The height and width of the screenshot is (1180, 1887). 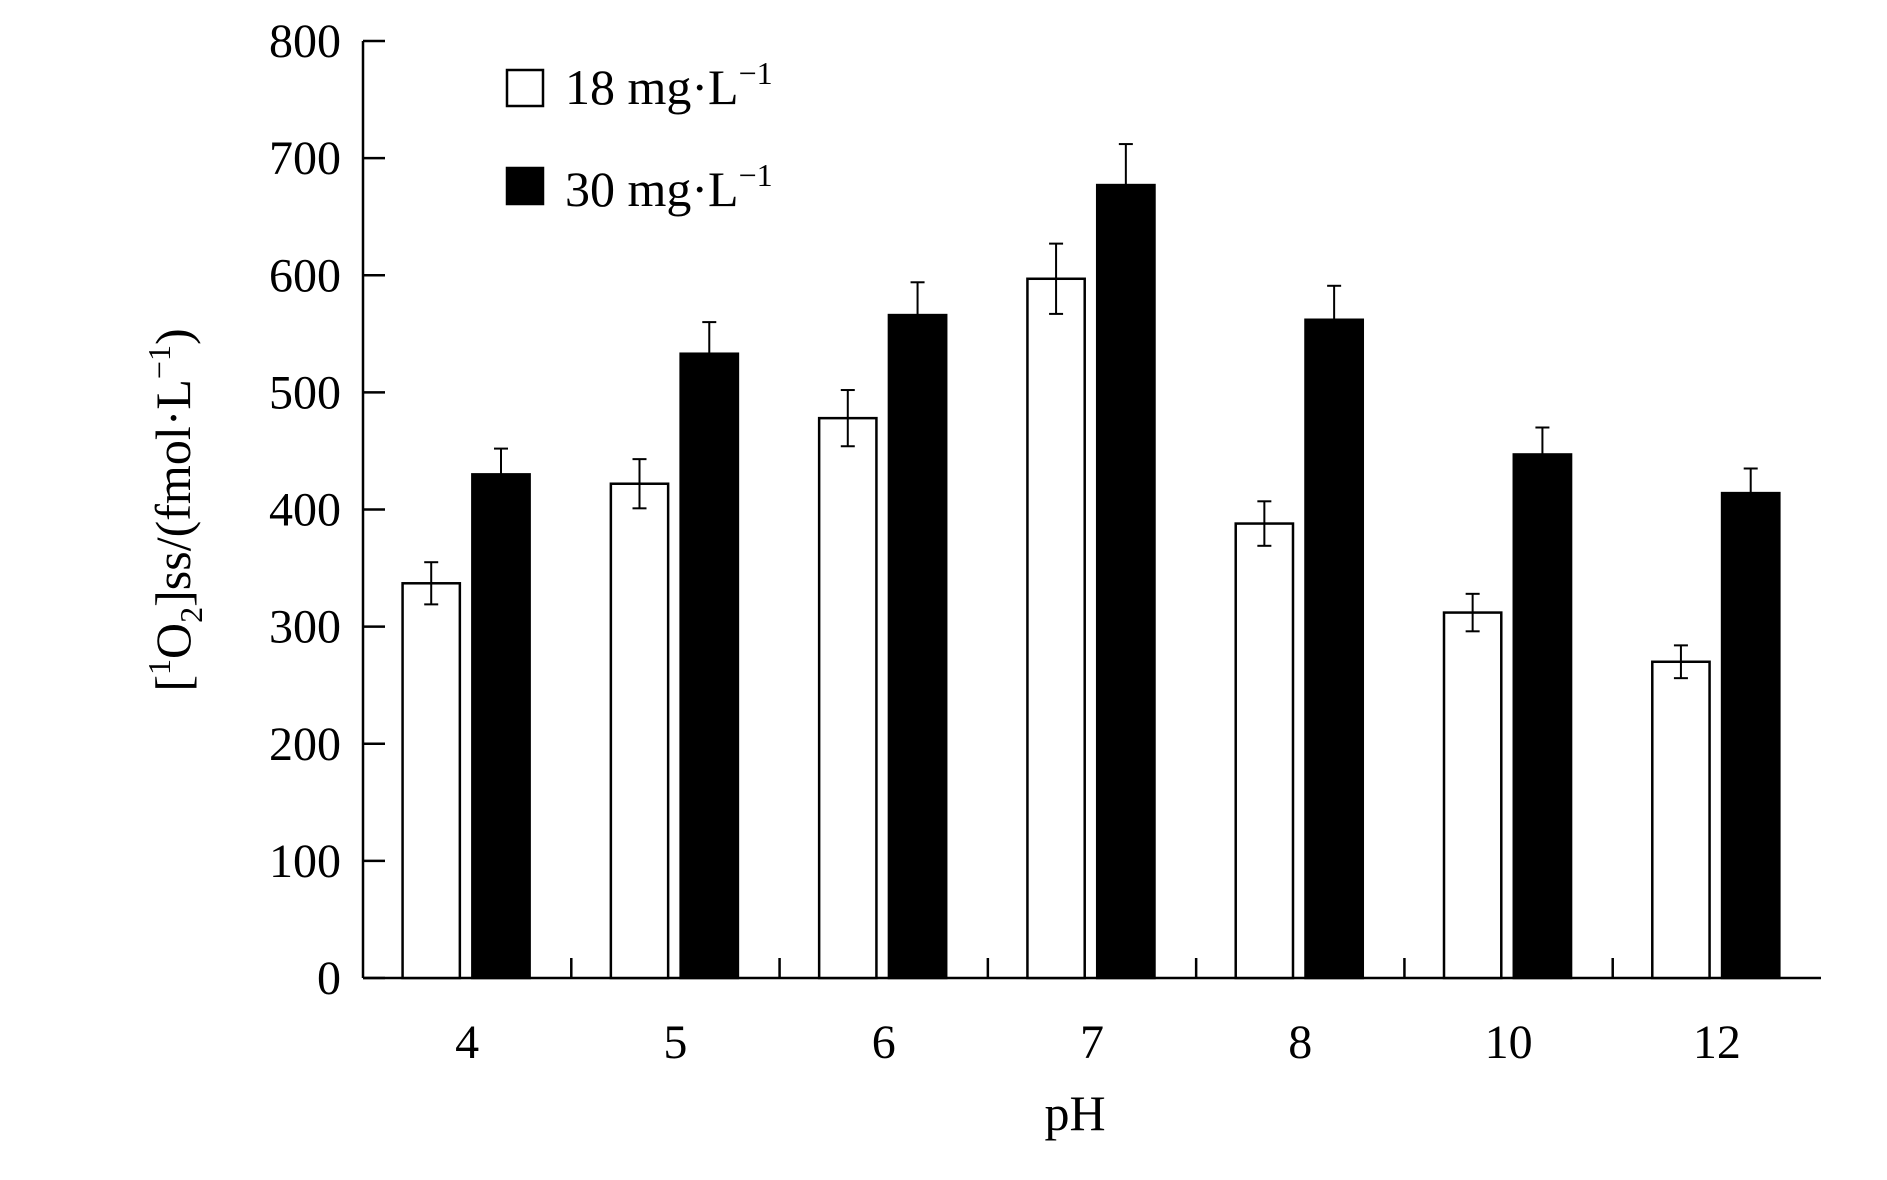 I want to click on bar-18-ph10, so click(x=1472, y=795).